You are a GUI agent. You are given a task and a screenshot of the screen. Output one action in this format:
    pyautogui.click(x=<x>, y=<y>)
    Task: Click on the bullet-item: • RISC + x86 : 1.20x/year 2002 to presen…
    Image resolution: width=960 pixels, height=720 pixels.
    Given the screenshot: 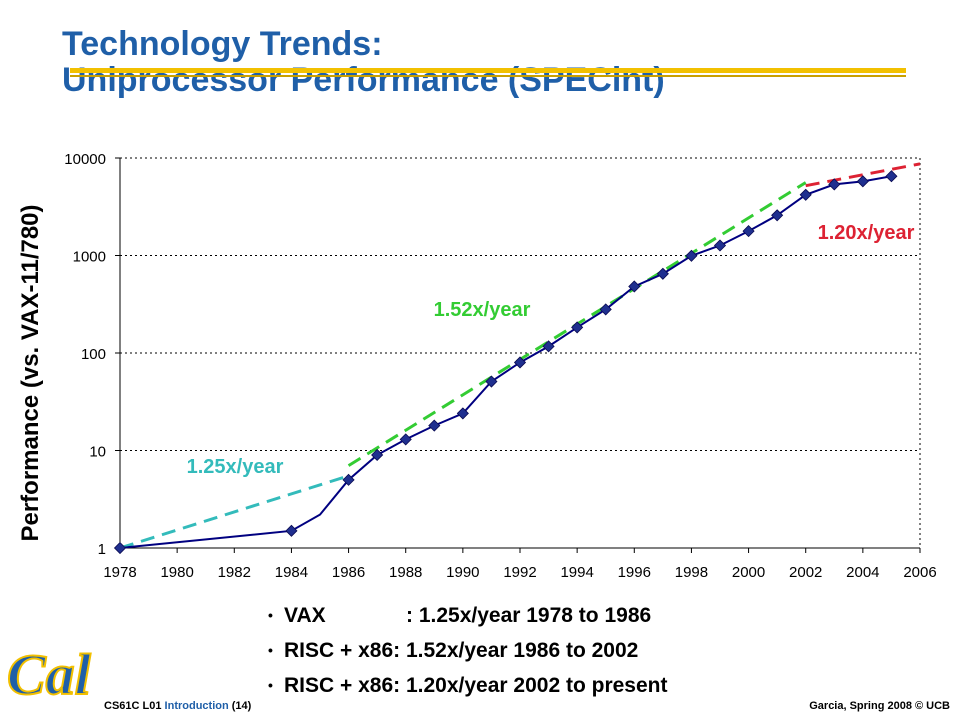 What is the action you would take?
    pyautogui.click(x=467, y=686)
    